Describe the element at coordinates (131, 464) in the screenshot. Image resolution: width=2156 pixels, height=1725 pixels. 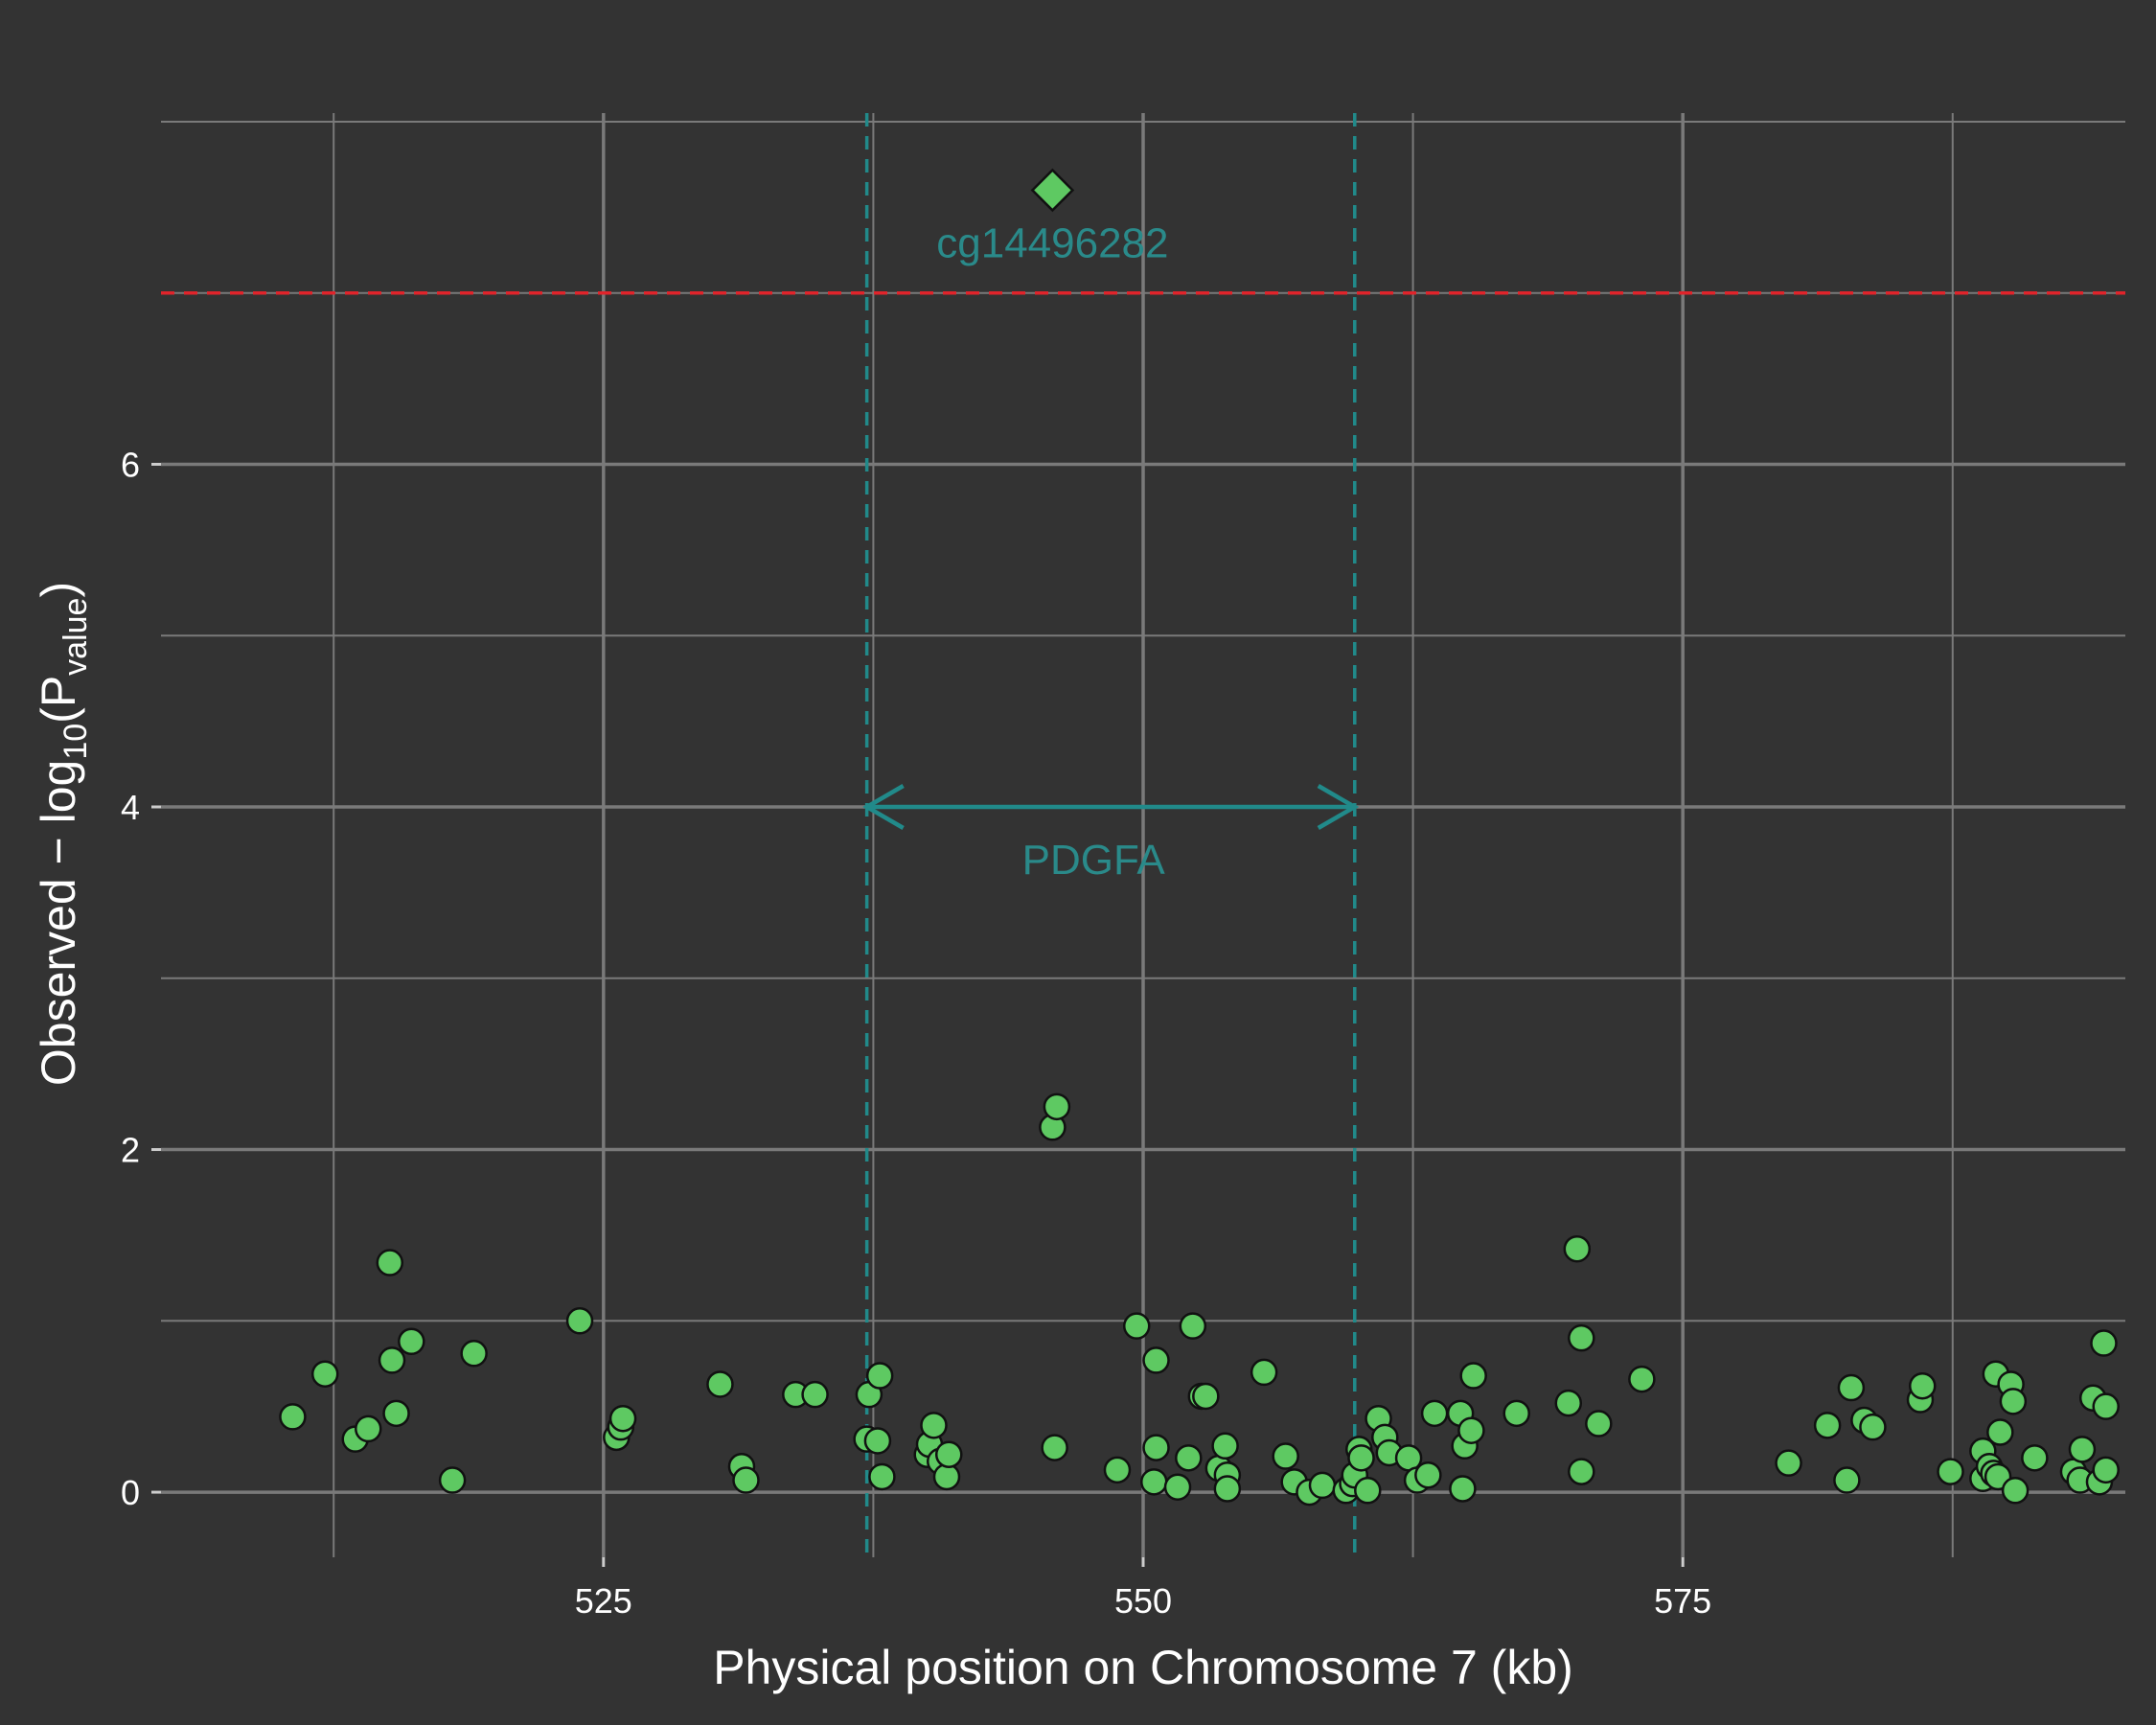
I see `y-tick-label: 6` at that location.